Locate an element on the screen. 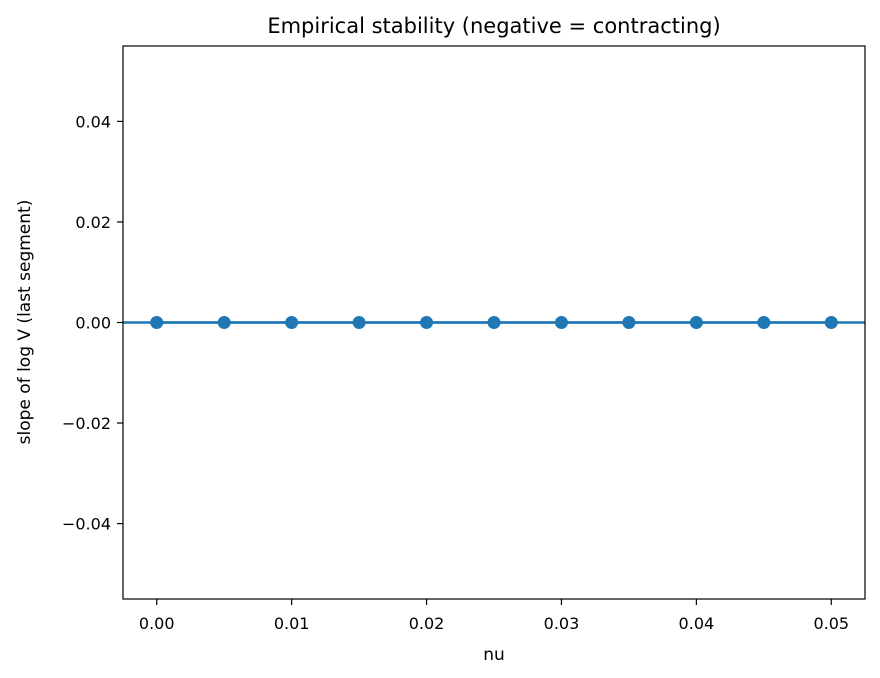  x-tick-label: 0.03 is located at coordinates (562, 623).